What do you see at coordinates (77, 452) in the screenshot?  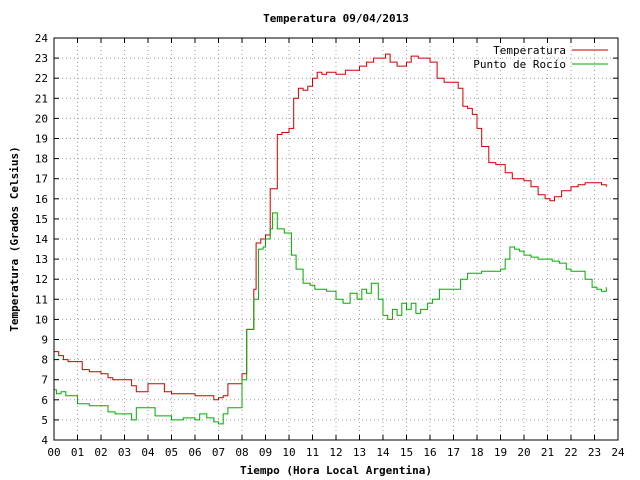 I see `x-tick-label: 01` at bounding box center [77, 452].